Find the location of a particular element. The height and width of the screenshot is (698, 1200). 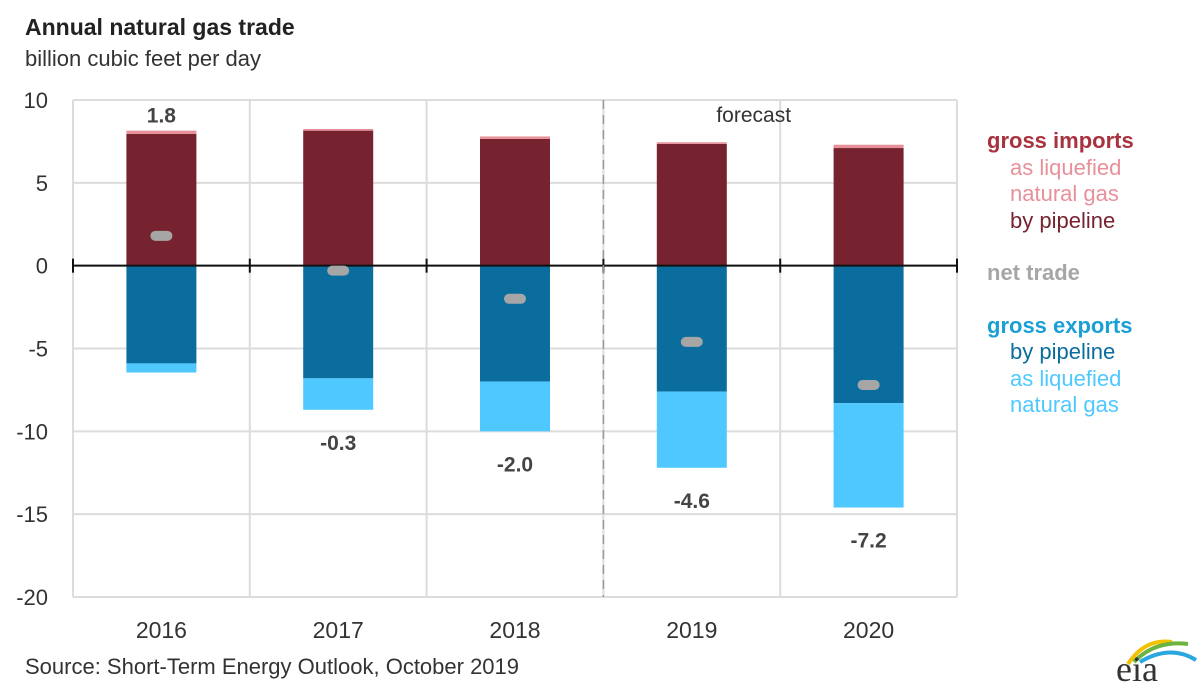

legend-exports-pipeline: by pipeline is located at coordinates (1063, 351).